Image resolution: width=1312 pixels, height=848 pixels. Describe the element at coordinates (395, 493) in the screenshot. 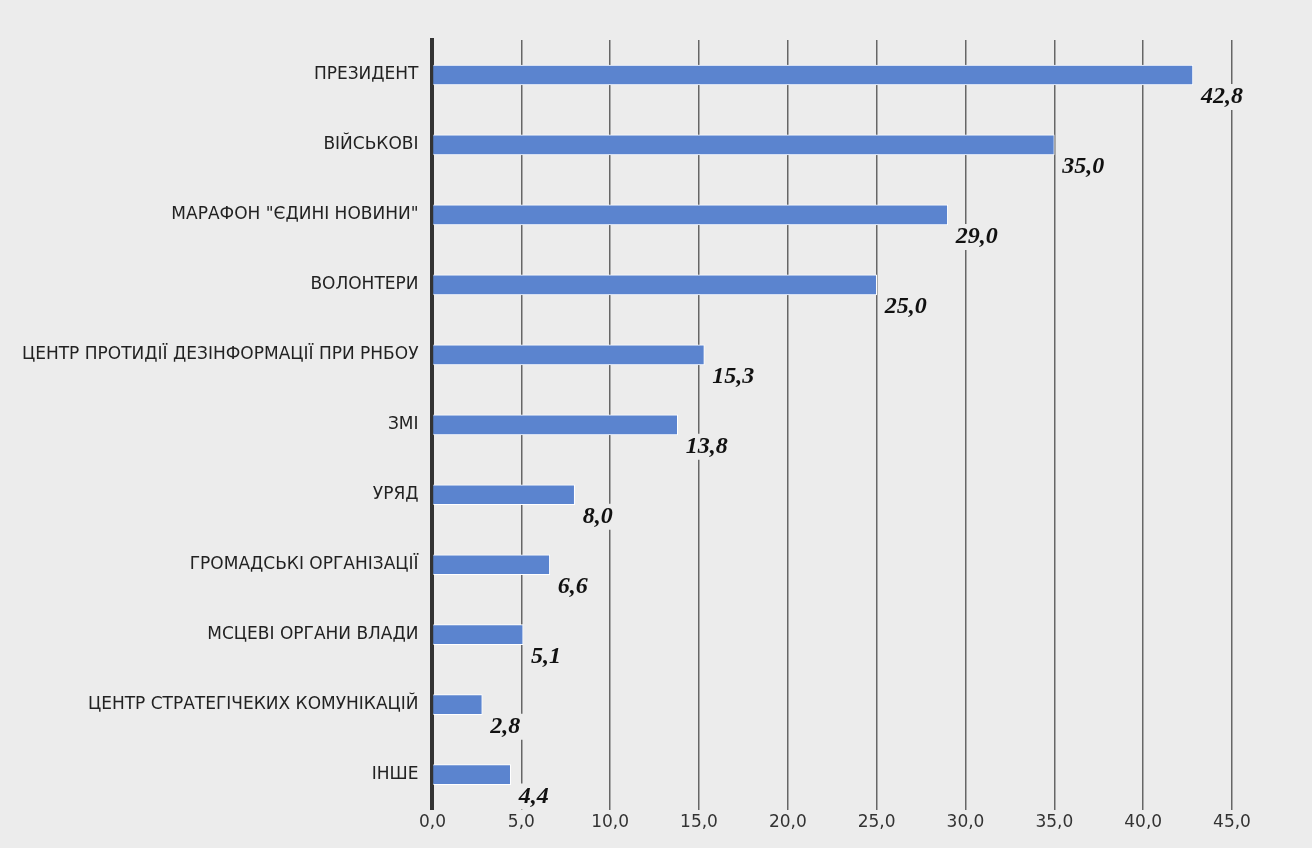

I see `y-tick-label: УРЯД` at that location.